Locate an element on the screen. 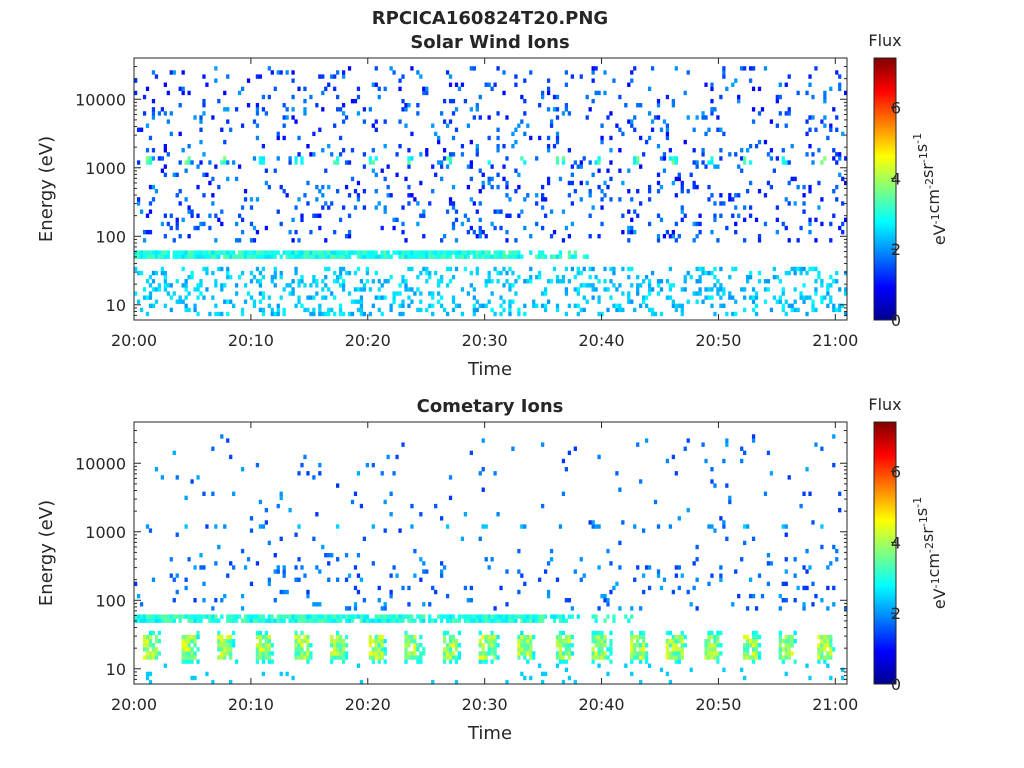  colorbar-tick-label: 0 is located at coordinates (896, 320).